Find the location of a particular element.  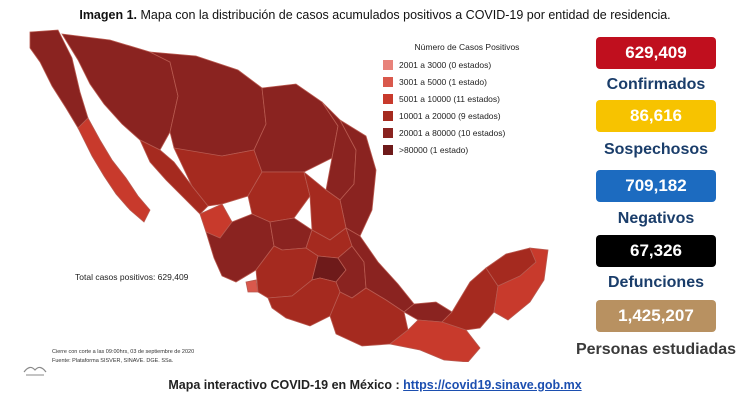

institution-logo is located at coordinates (35, 371).